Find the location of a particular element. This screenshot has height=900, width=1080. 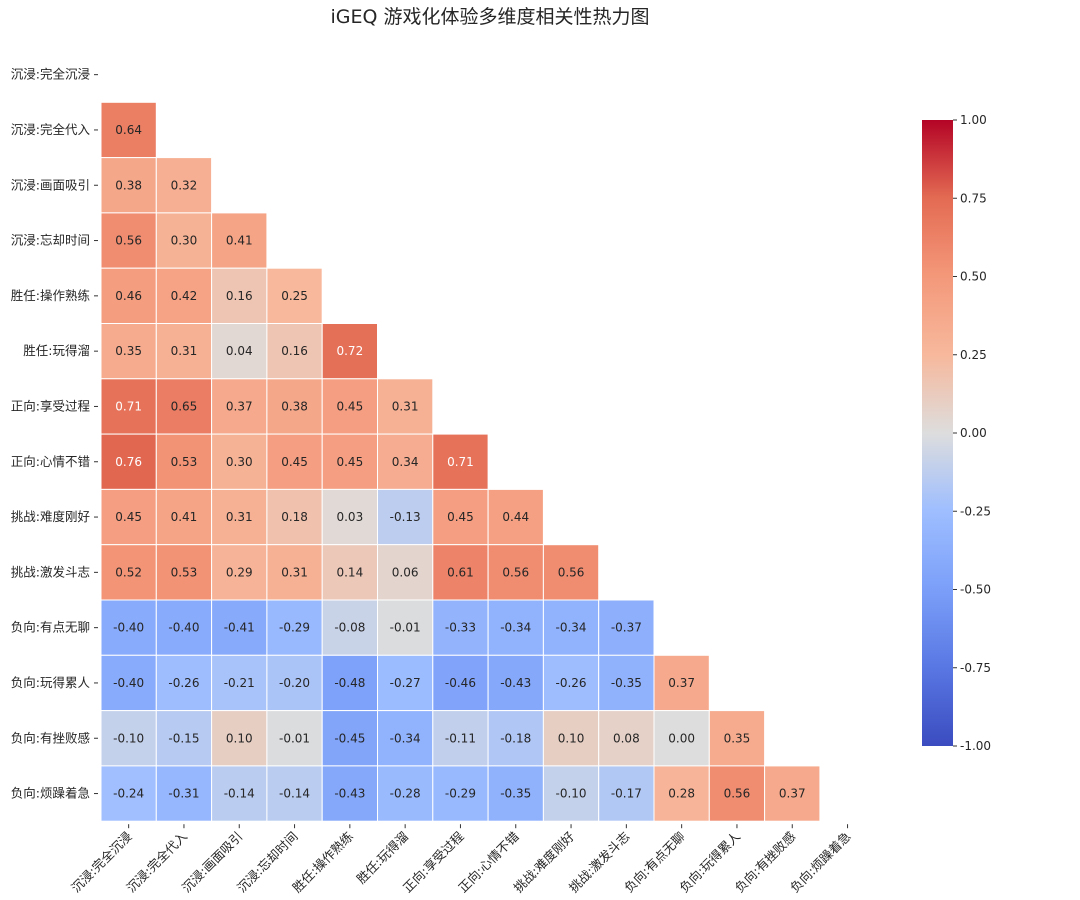

cell-value-label: -0.15 is located at coordinates (183, 738).